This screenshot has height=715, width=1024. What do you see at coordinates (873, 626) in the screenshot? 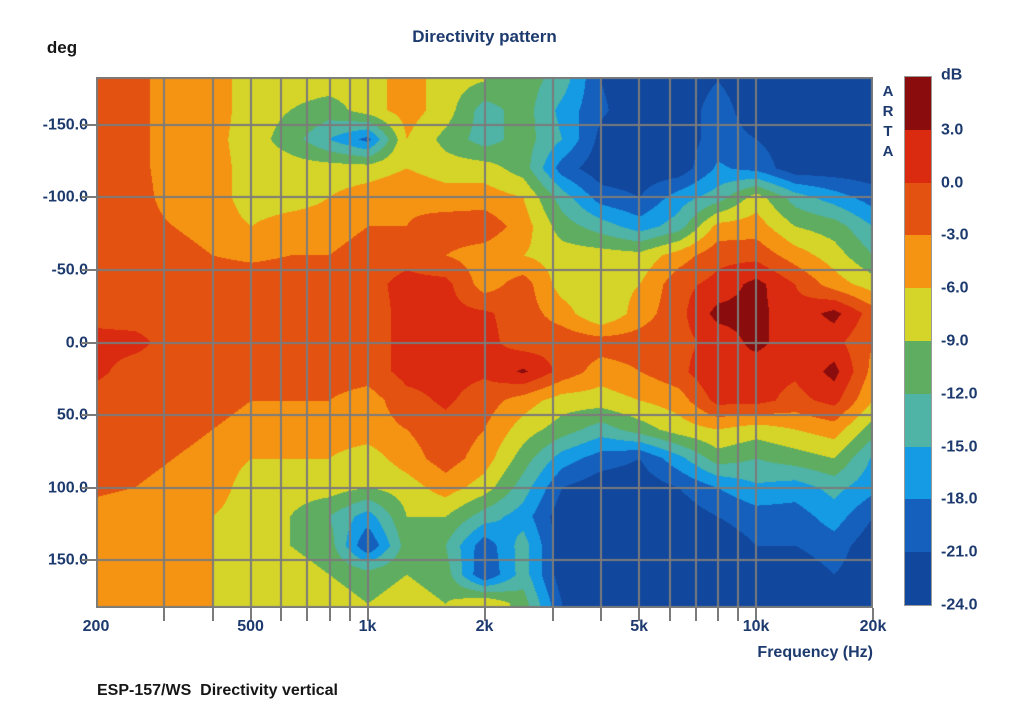
I see `x-tick-label: 20k` at bounding box center [873, 626].